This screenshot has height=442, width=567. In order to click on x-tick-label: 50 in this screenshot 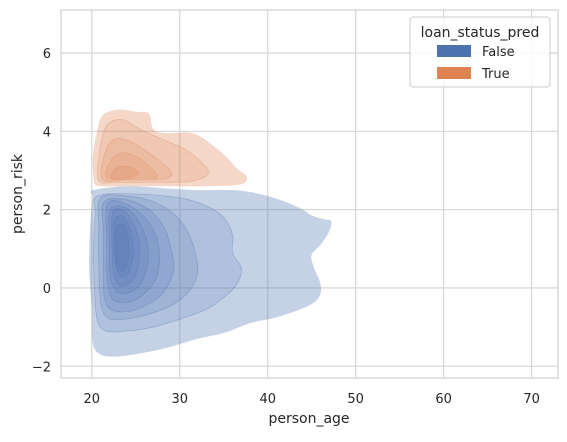, I will do `click(355, 399)`.